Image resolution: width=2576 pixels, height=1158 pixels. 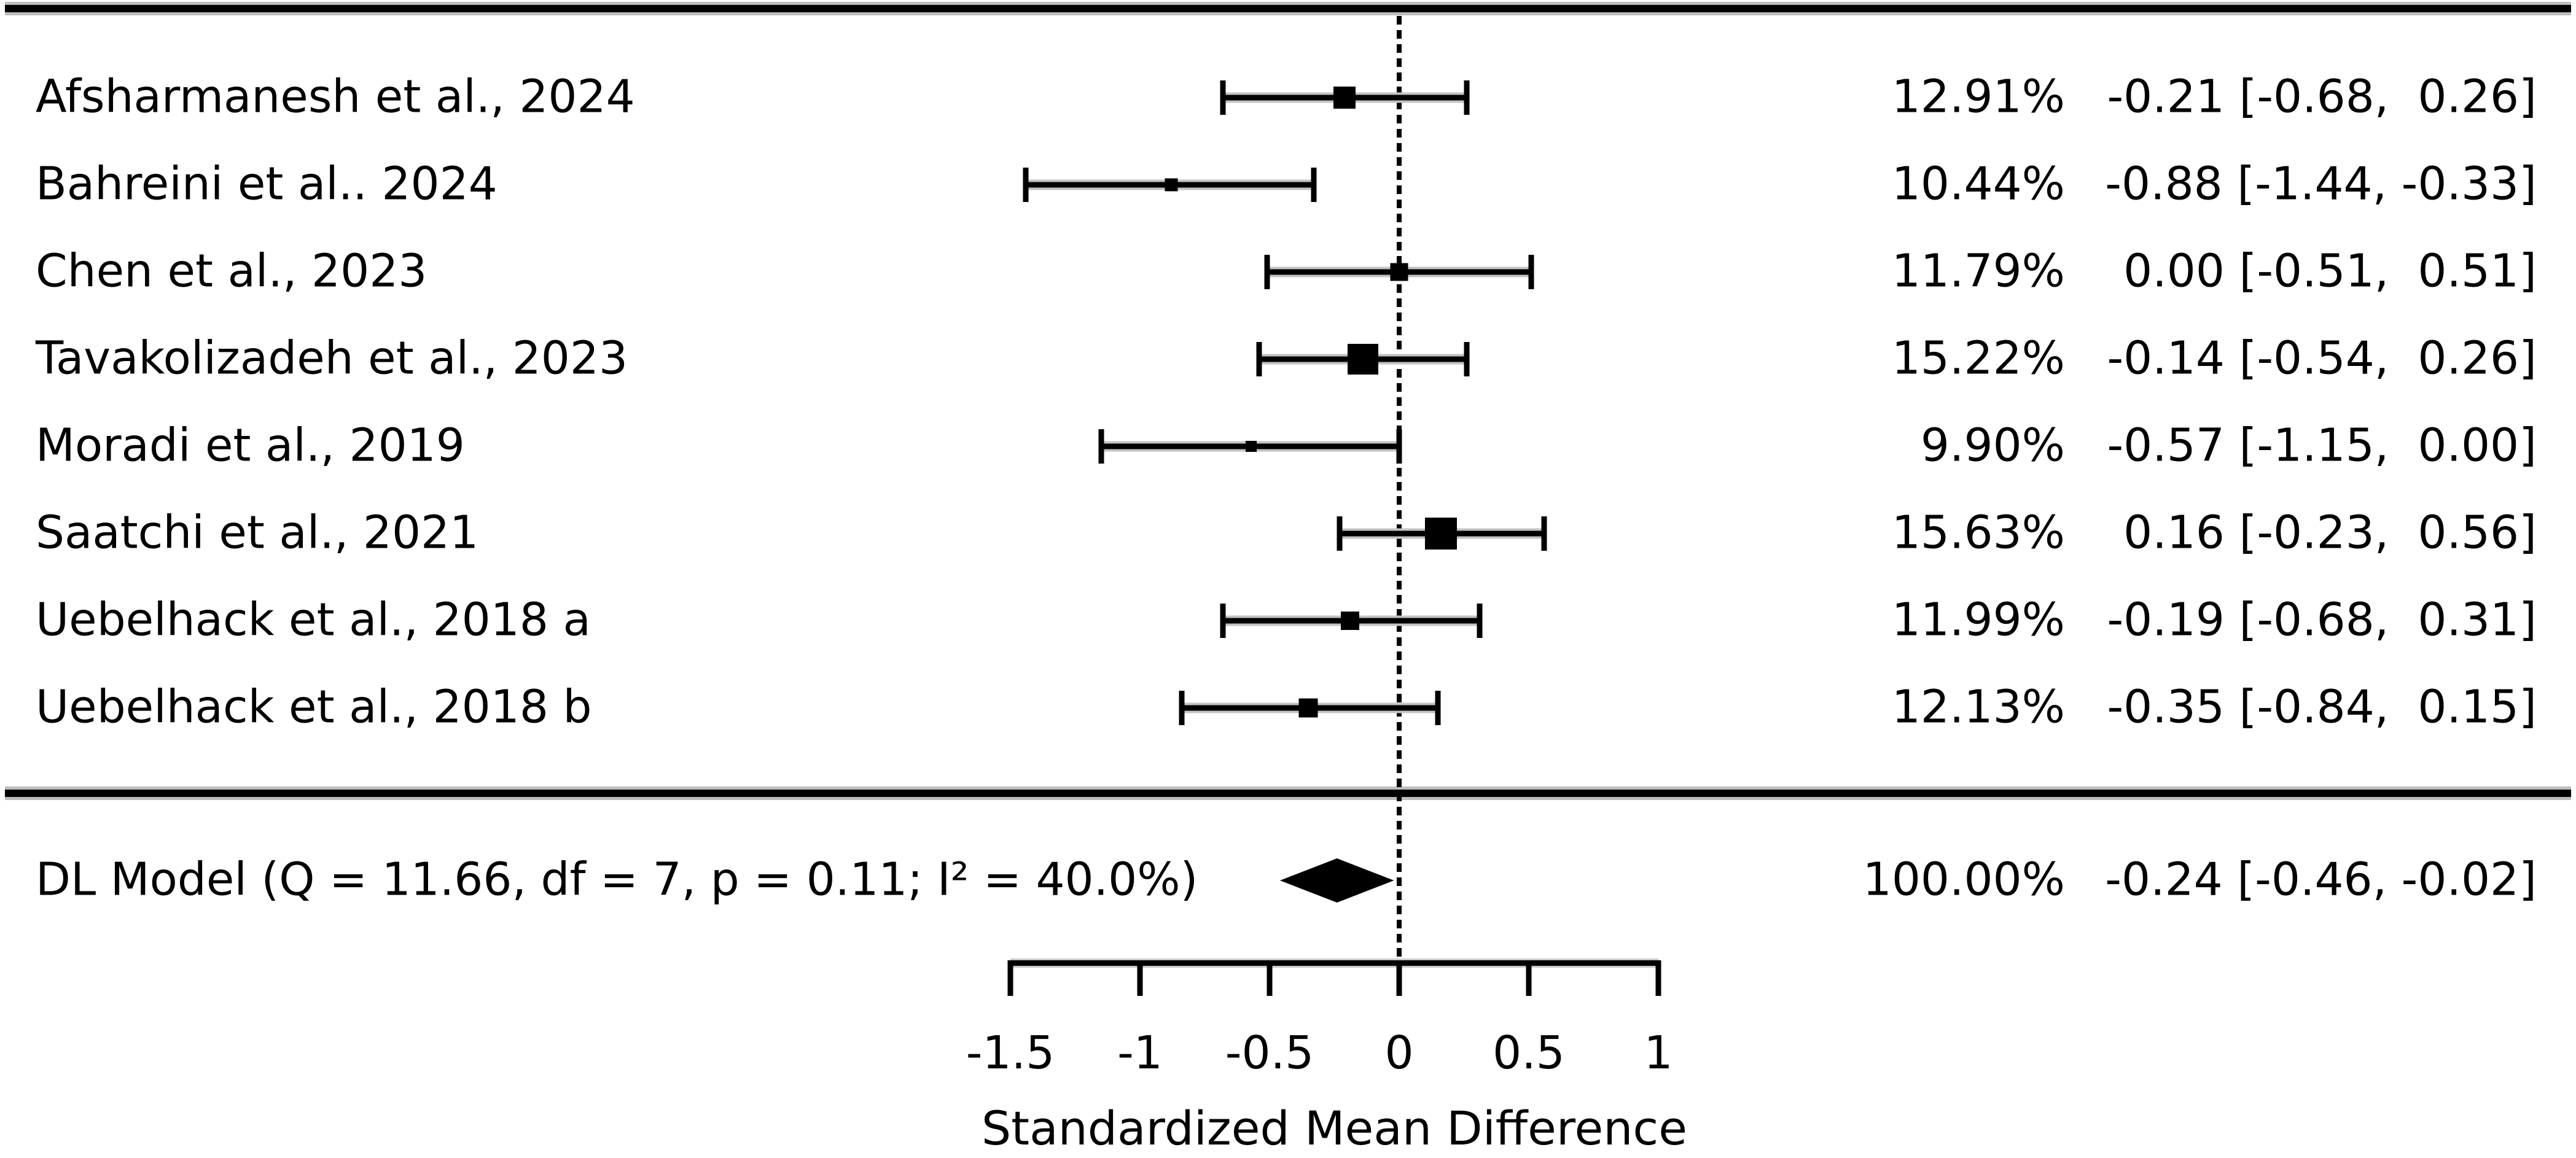 What do you see at coordinates (2322, 446) in the screenshot?
I see `effect-estimate-text: -0.57 [-1.15, 0.00]` at bounding box center [2322, 446].